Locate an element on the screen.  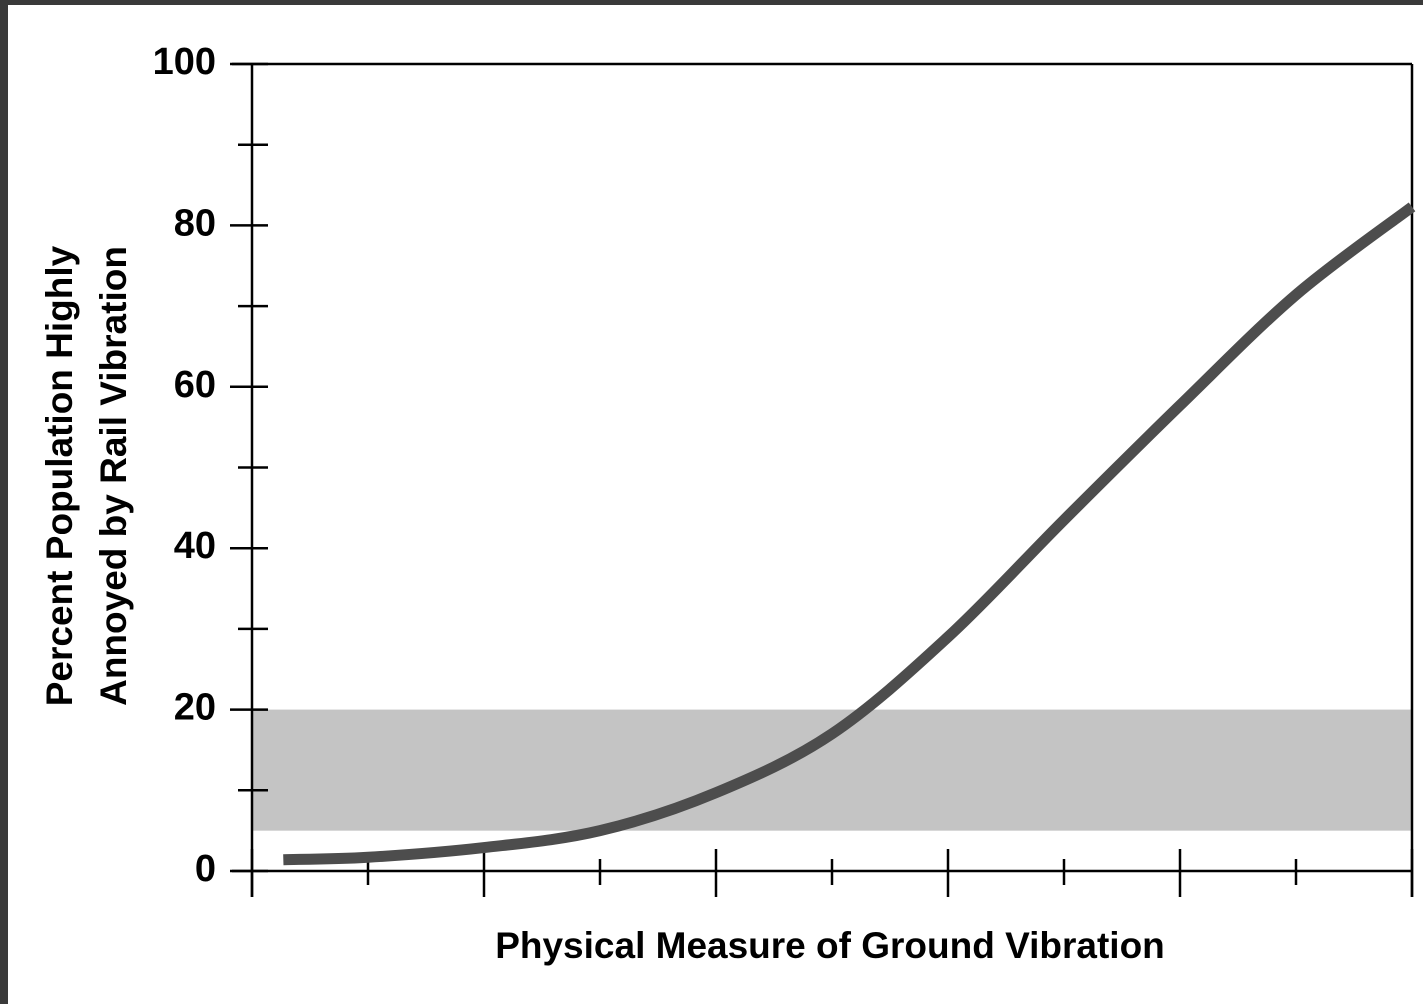
y-tick-label: 0 is located at coordinates (205, 869).